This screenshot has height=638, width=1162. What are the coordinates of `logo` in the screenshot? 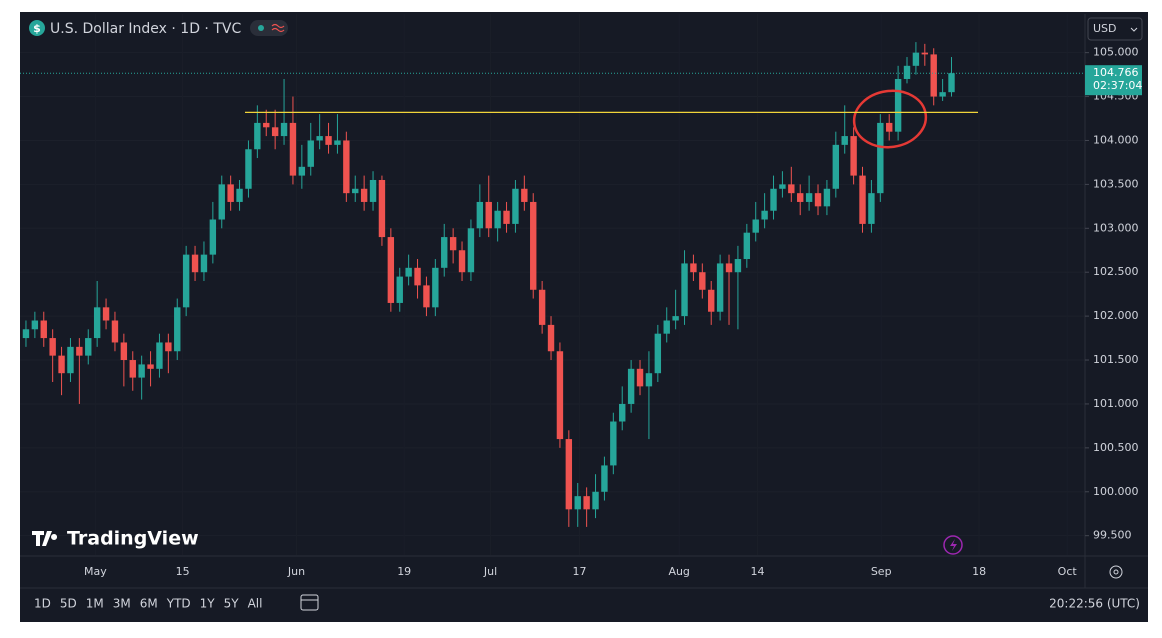 It's located at (45, 538).